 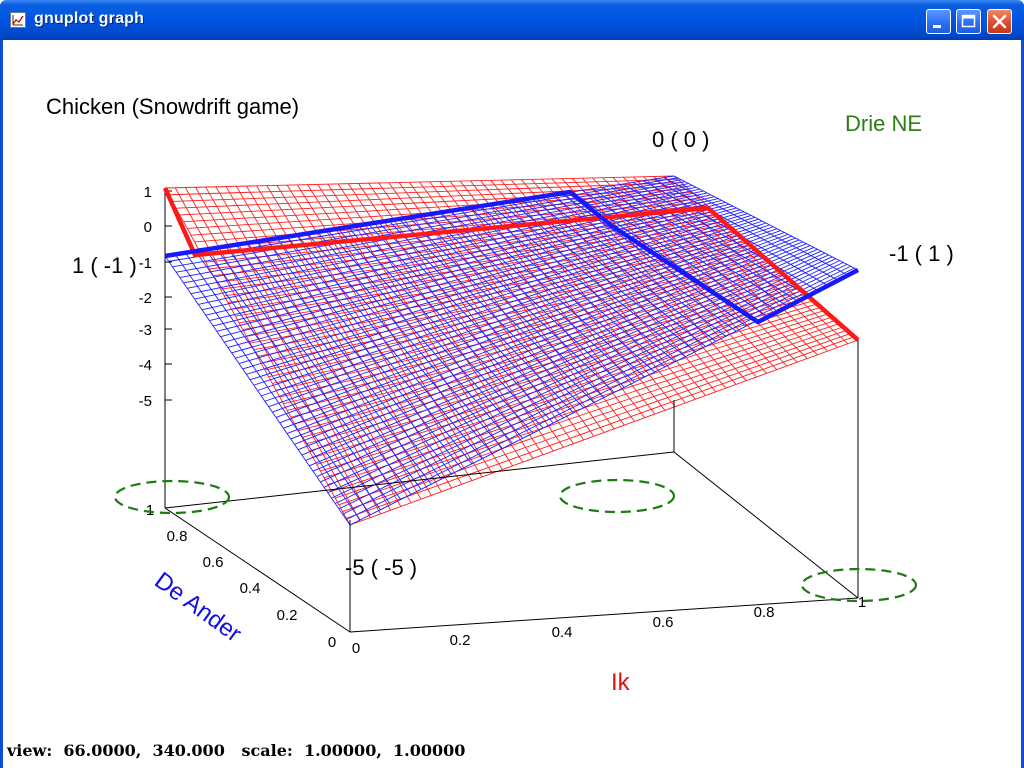 What do you see at coordinates (460, 640) in the screenshot?
I see `x-tick-label: 0.2` at bounding box center [460, 640].